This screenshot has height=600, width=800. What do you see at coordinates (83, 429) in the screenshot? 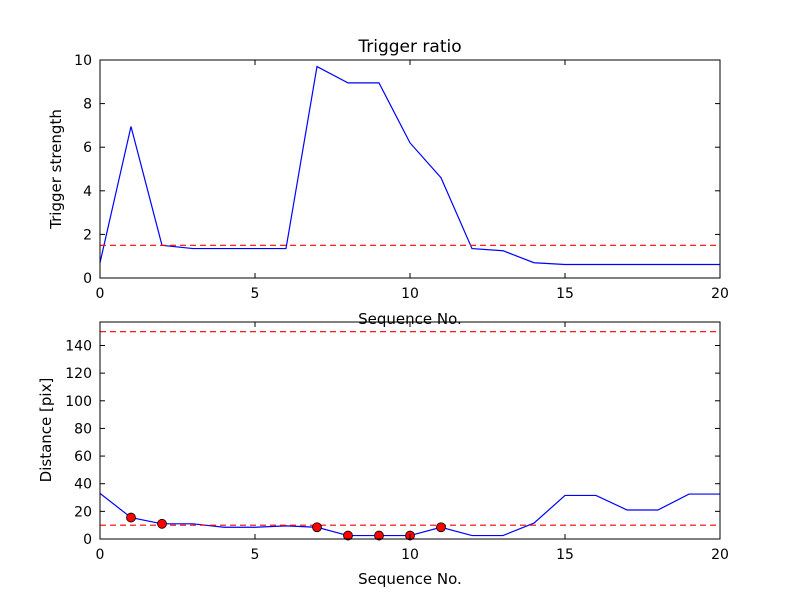
I see `bottom-y-tick-label: 80` at bounding box center [83, 429].